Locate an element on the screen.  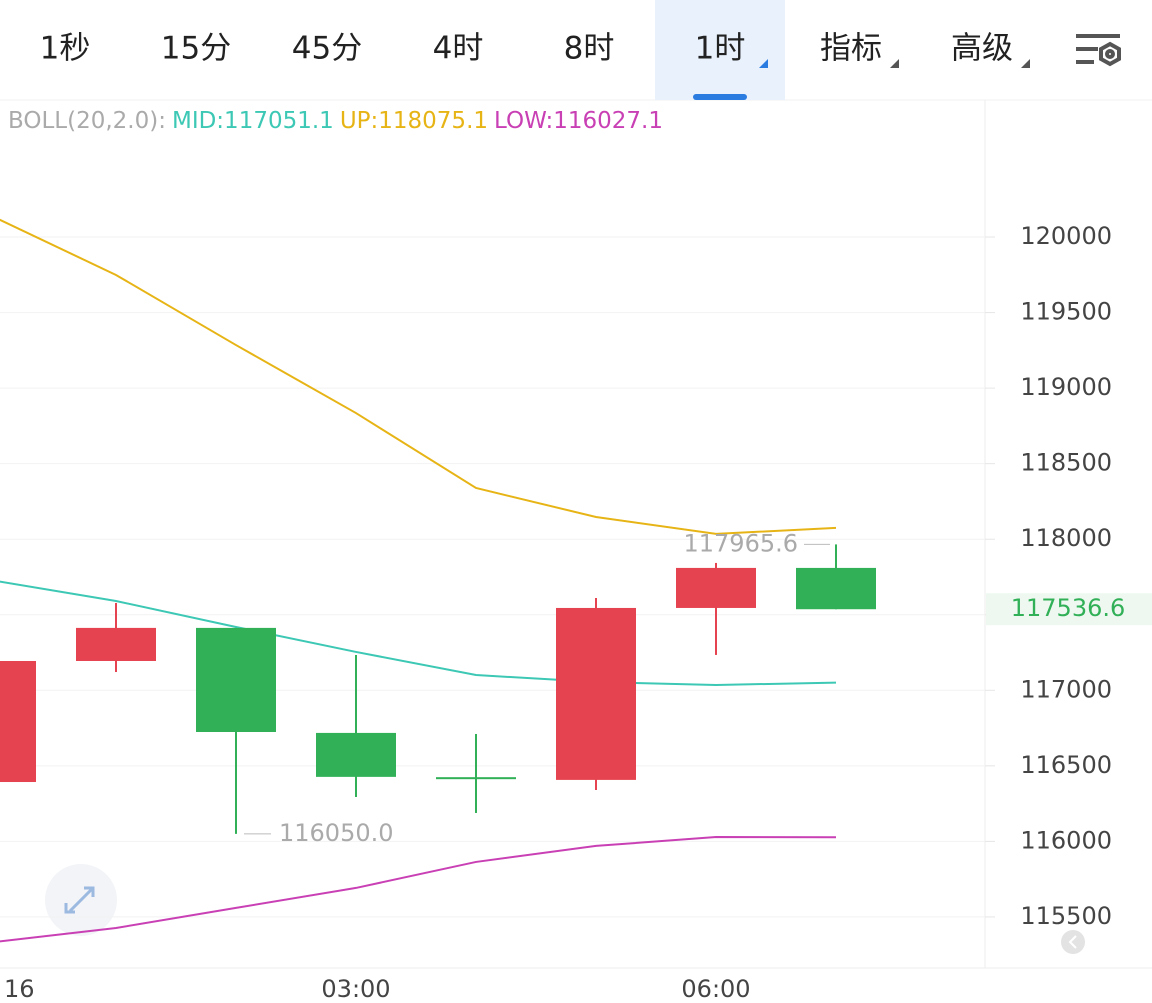
active-tab-bg is located at coordinates (720, 50).